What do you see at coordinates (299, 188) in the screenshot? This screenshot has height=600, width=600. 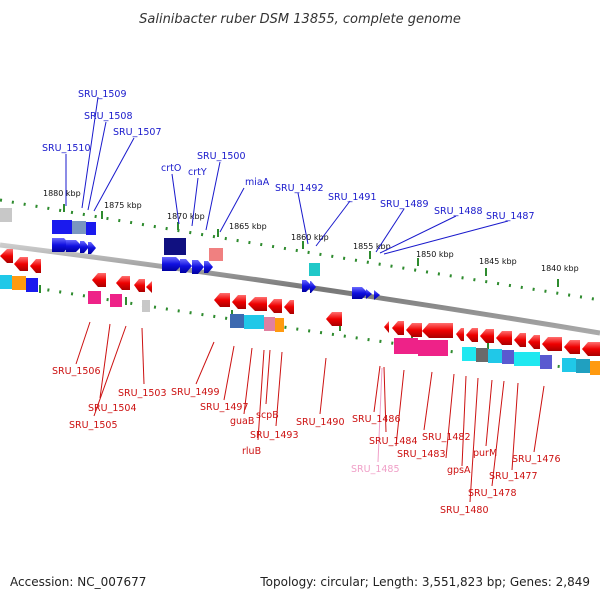 I see `gene-label-sru-1492: SRU_1492` at bounding box center [299, 188].